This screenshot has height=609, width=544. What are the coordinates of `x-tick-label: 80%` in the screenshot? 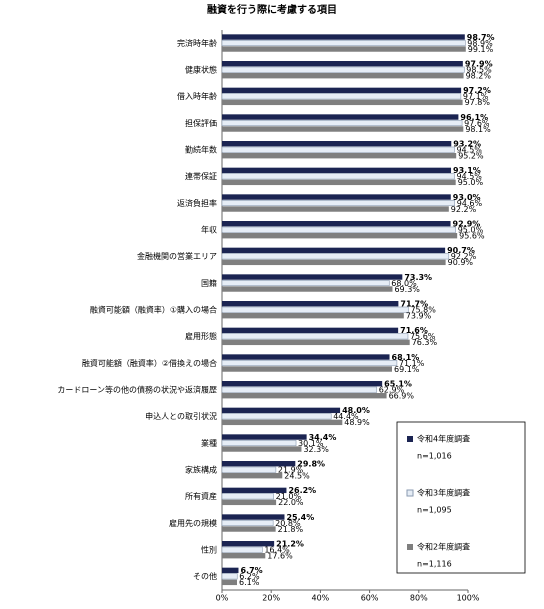 It's located at (419, 598).